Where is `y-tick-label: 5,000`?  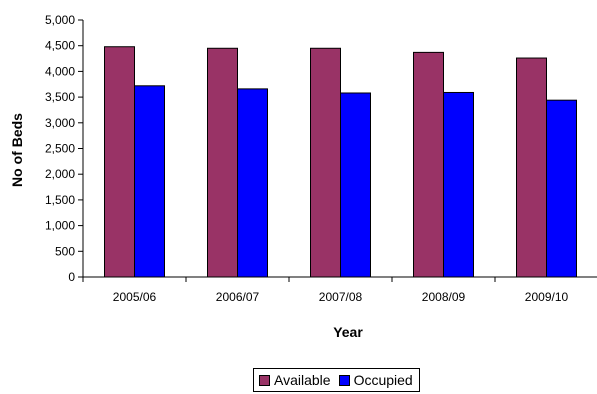
y-tick-label: 5,000 is located at coordinates (60, 20).